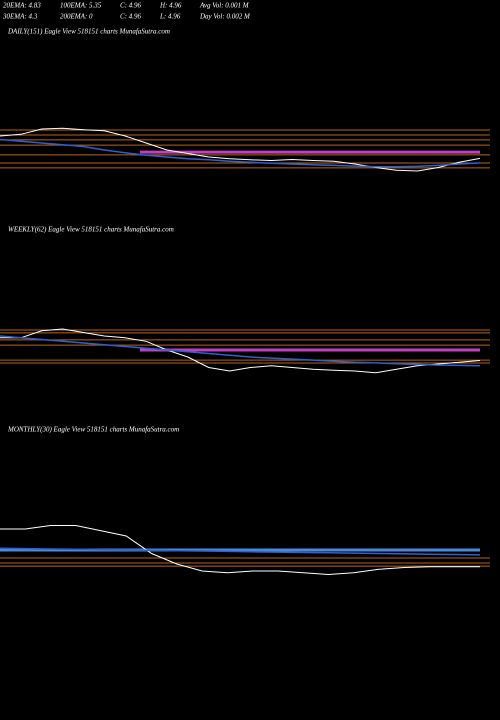 This screenshot has width=500, height=720. What do you see at coordinates (22, 6) in the screenshot?
I see `header-stat: 20EMA: 4.83` at bounding box center [22, 6].